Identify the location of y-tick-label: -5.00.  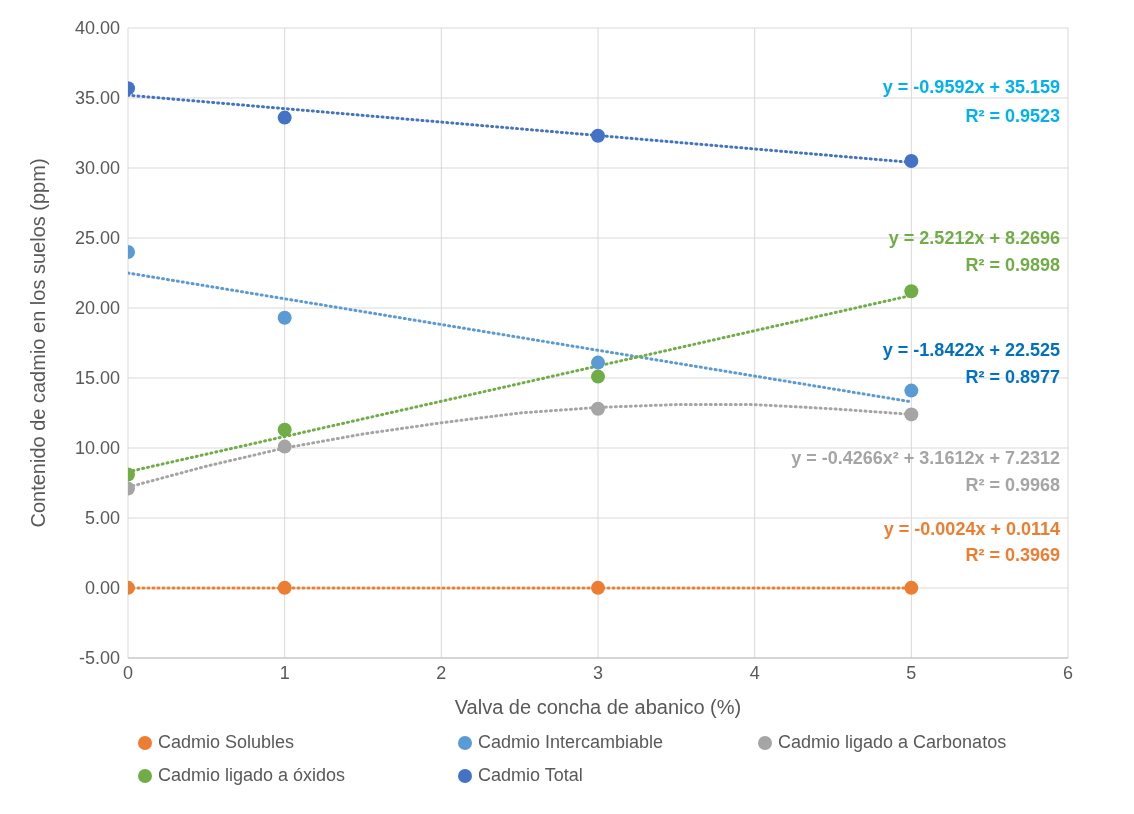
(99, 658).